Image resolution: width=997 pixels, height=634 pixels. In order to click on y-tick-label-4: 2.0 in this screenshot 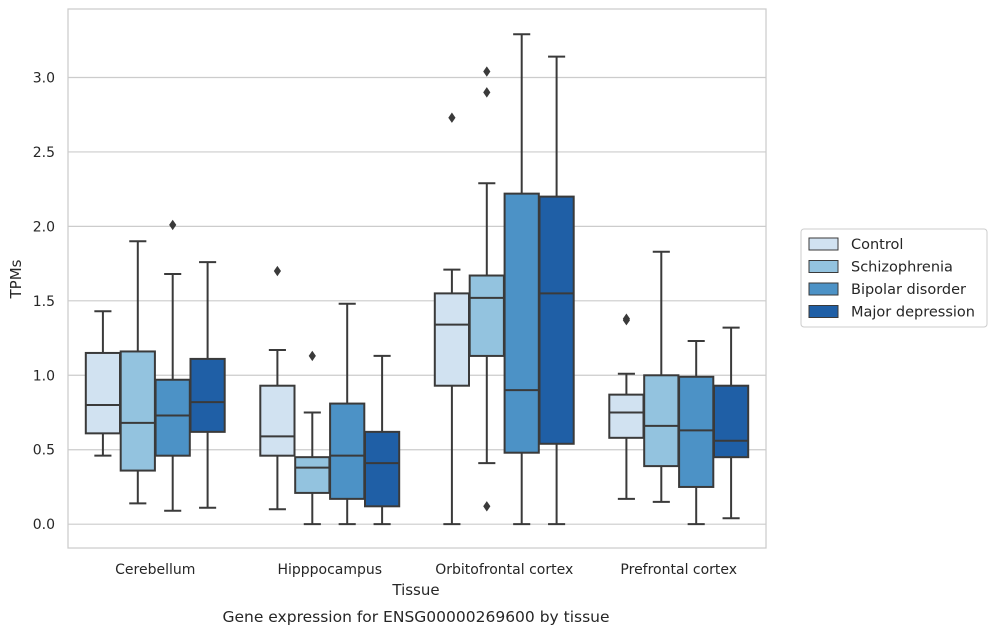, I will do `click(44, 227)`.